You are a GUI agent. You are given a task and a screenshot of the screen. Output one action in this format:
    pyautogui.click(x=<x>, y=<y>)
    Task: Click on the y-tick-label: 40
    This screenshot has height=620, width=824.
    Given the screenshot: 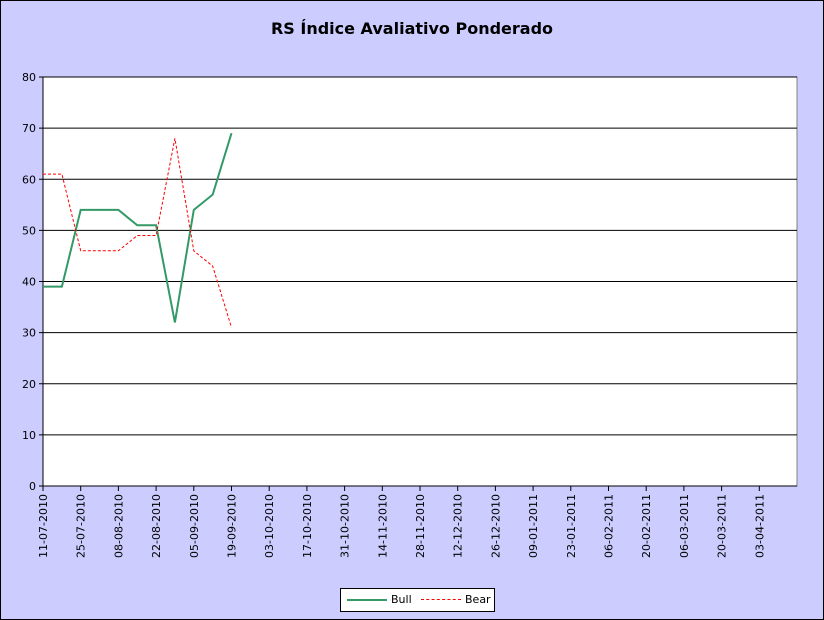 What is the action you would take?
    pyautogui.click(x=29, y=282)
    